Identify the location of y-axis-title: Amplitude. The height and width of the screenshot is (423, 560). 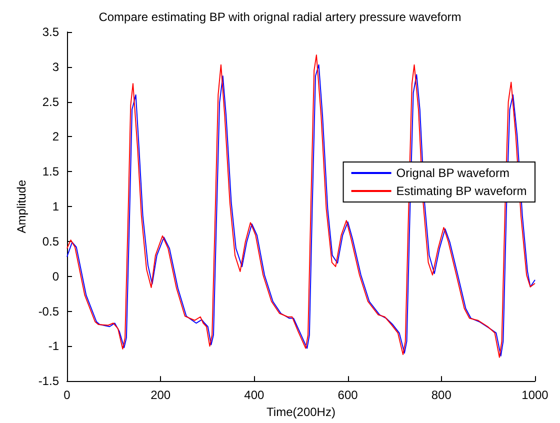
(21, 207).